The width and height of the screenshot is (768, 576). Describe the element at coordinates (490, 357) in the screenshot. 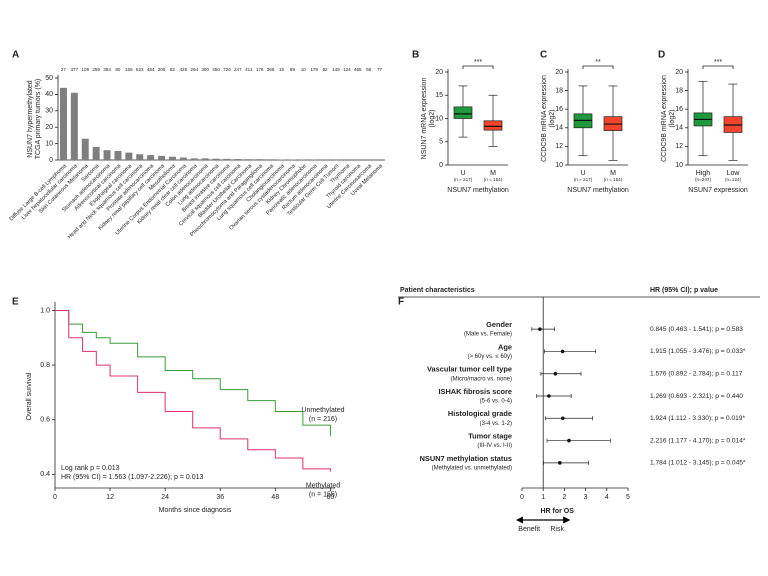

I see `row-sublabel: (> 60y vs. ≤ 60y)` at that location.